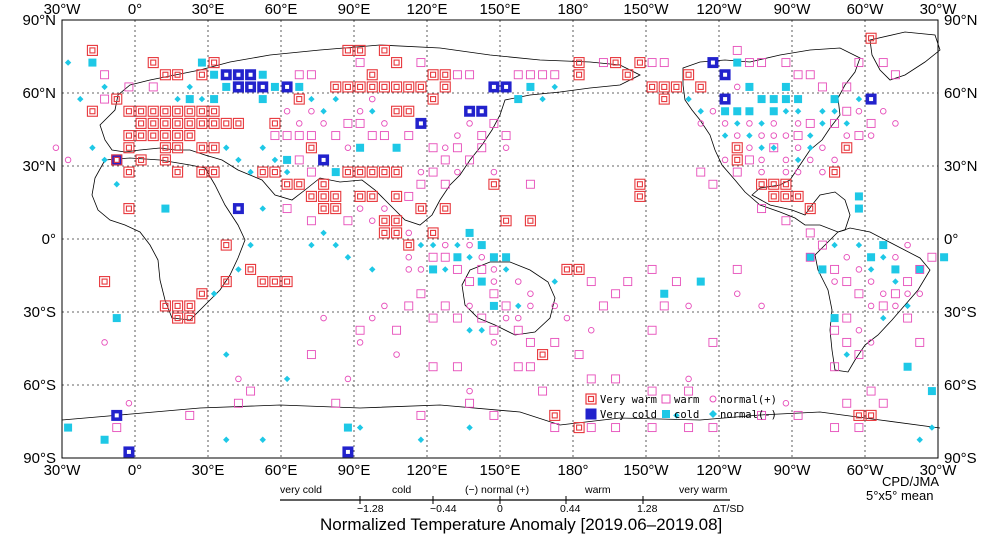 This screenshot has width=1000, height=540. Describe the element at coordinates (370, 509) in the screenshot. I see `scale-threshold-0: −1.28` at that location.